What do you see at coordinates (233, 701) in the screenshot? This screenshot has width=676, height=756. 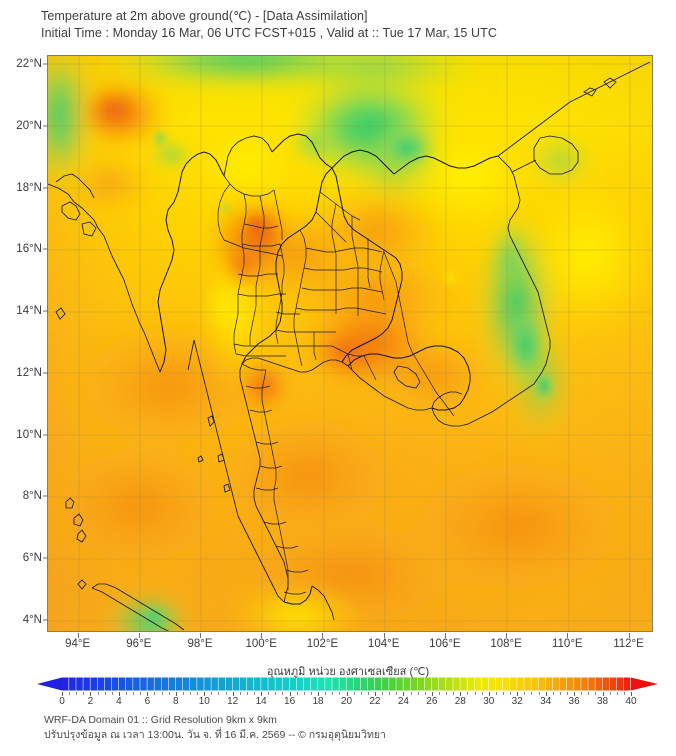 I see `colorbar-tick-label: 12` at bounding box center [233, 701].